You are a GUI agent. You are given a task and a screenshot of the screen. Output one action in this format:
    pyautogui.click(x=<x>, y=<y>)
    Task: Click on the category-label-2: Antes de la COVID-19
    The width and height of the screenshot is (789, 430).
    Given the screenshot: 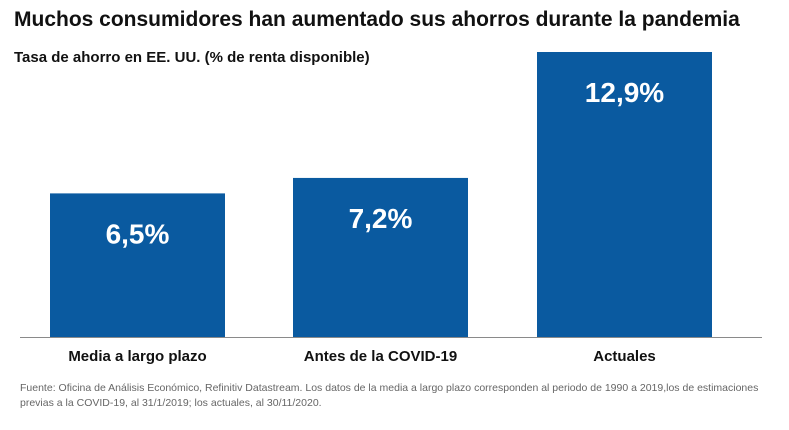 What is the action you would take?
    pyautogui.click(x=380, y=356)
    